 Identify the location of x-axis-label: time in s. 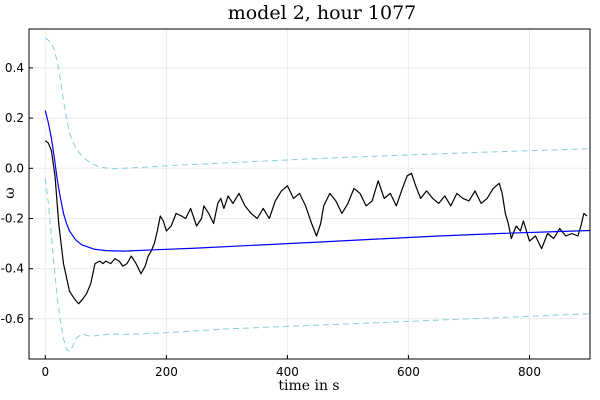
(308, 386).